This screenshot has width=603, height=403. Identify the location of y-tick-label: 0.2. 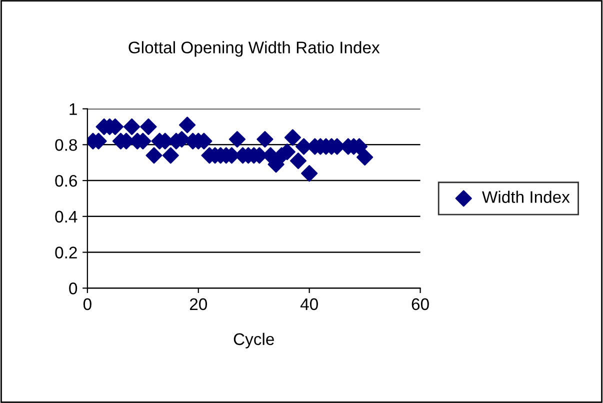
(66, 252).